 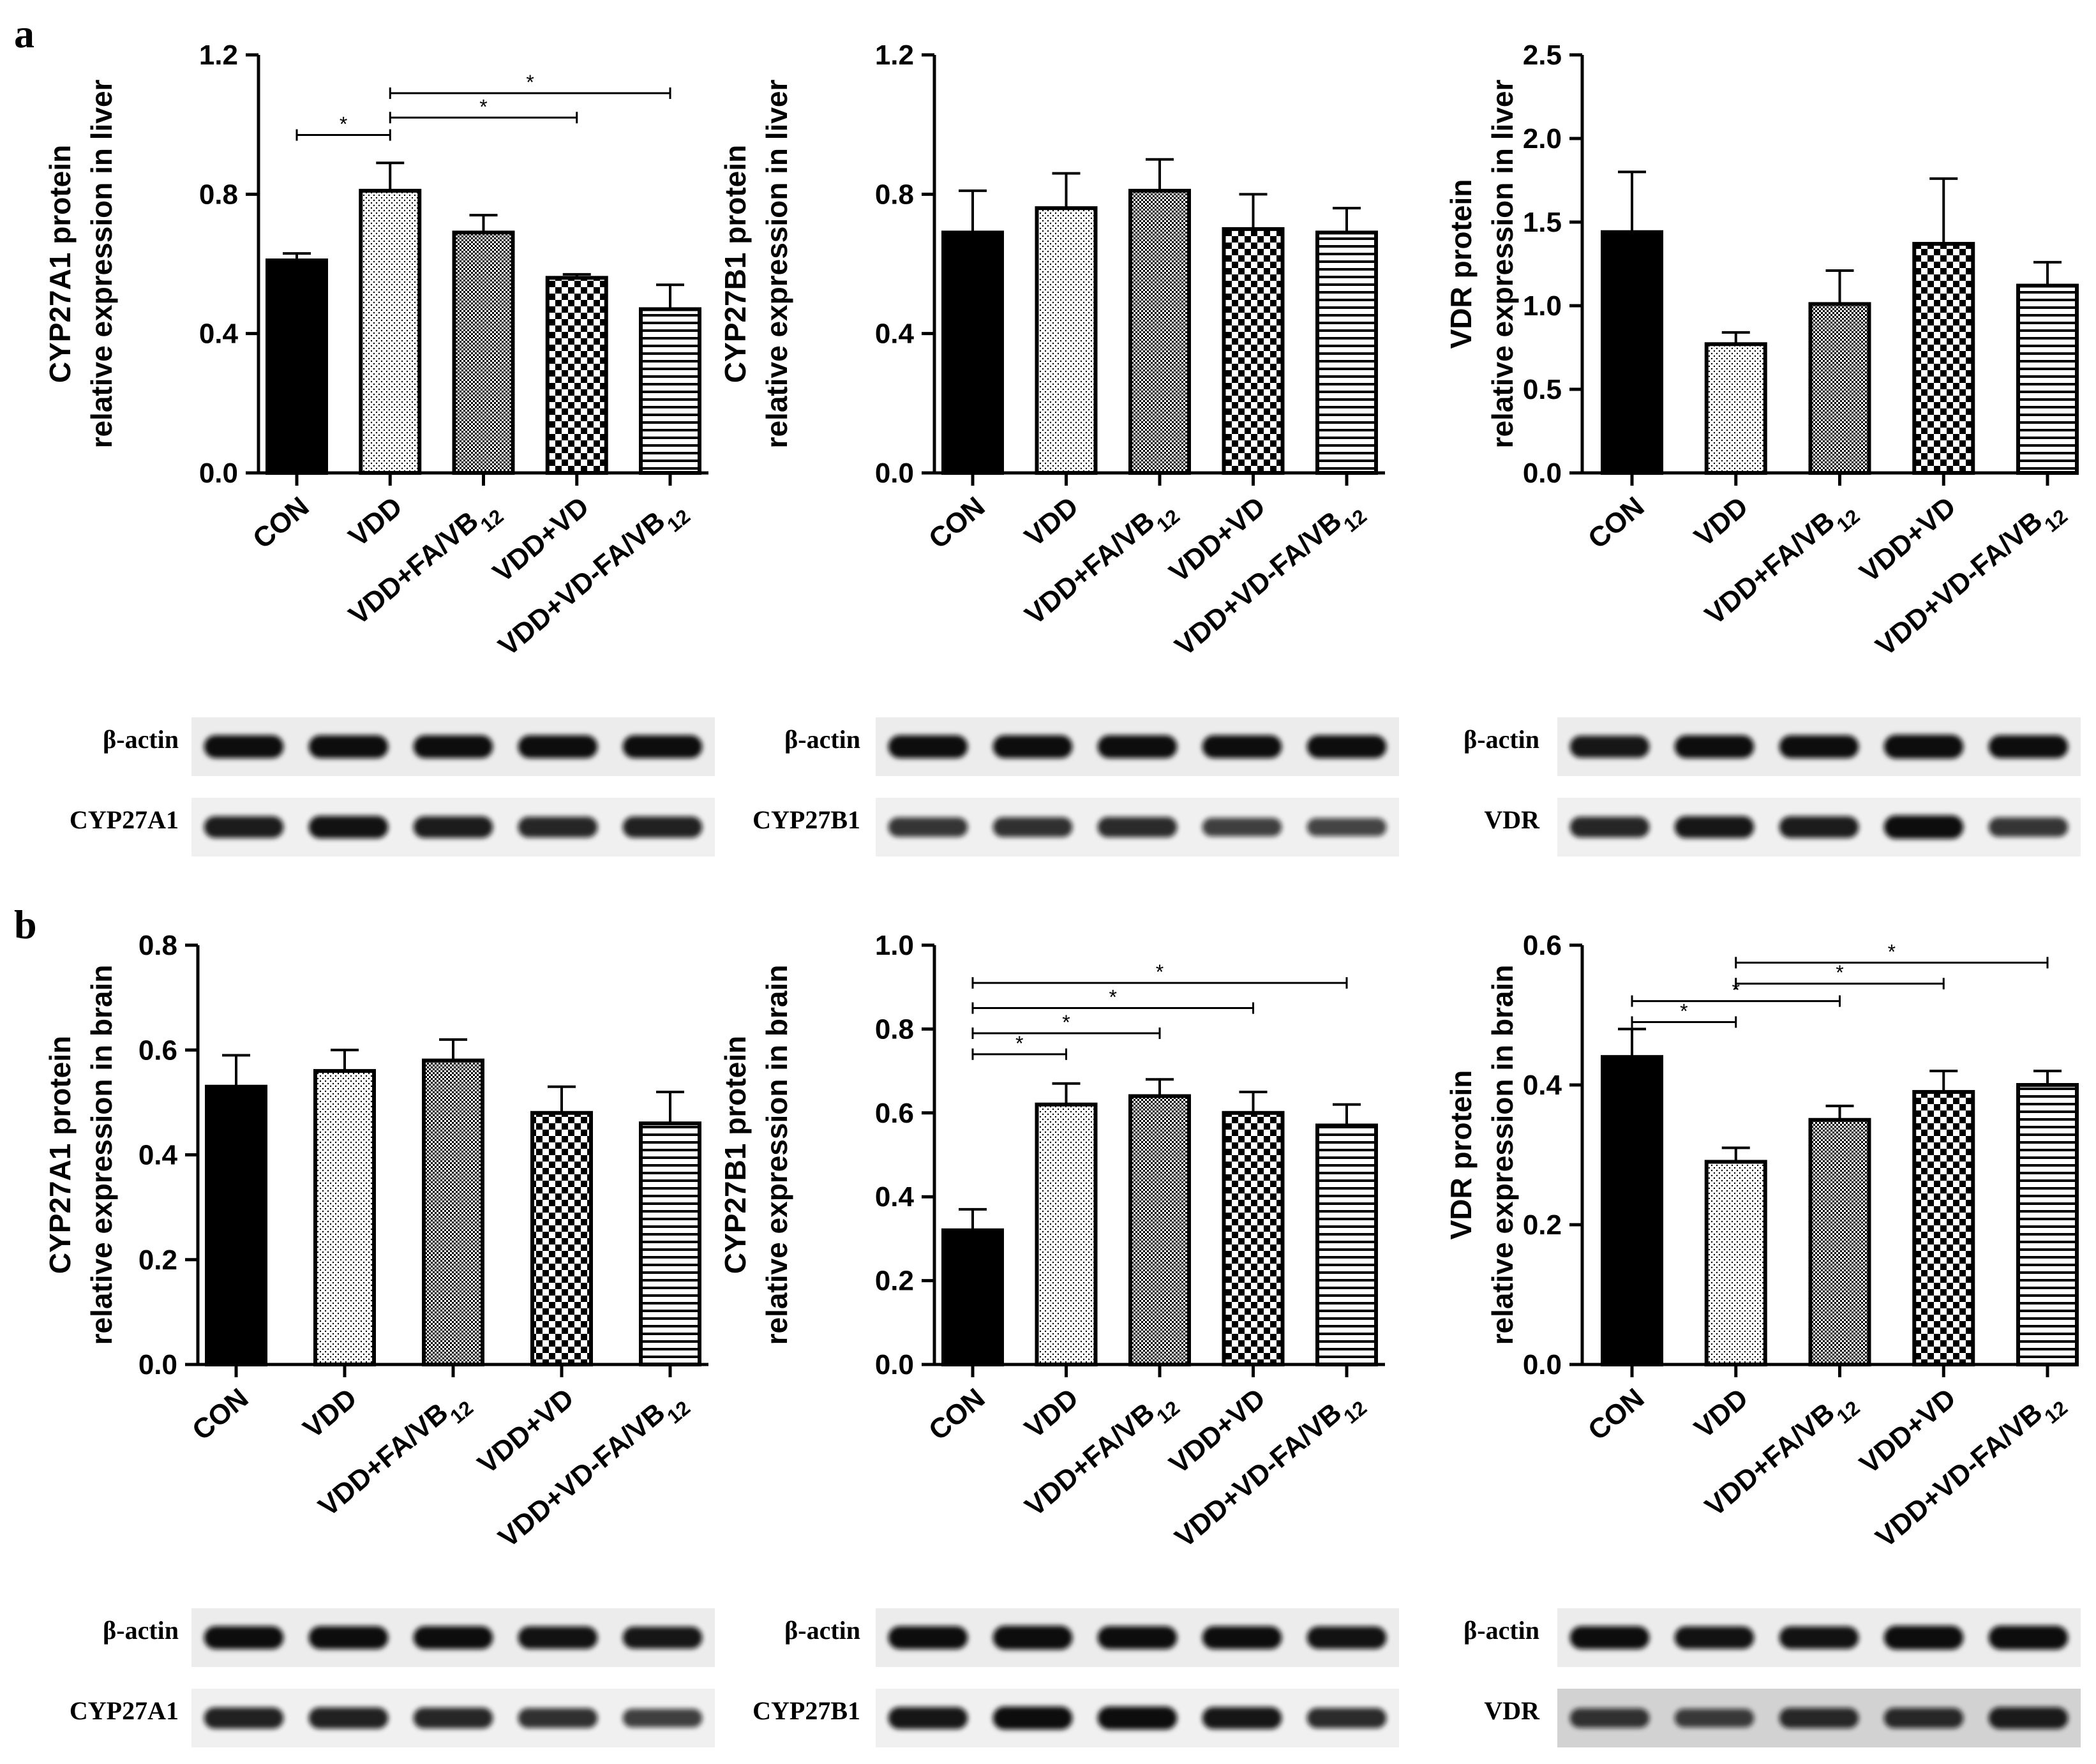 I want to click on western-blot-6: β-actin VDR, so click(x=1772, y=1677).